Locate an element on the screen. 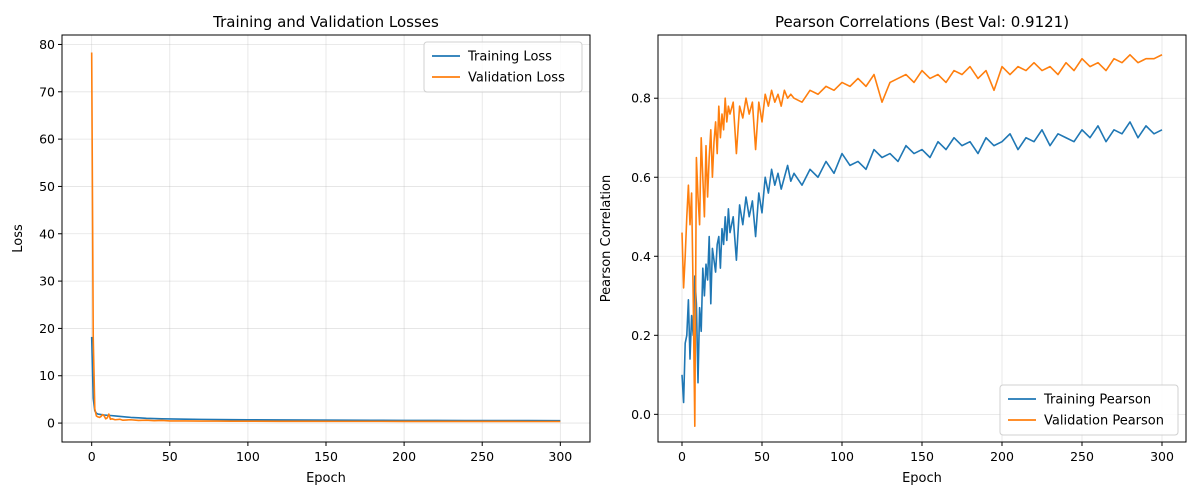 Image resolution: width=1200 pixels, height=500 pixels. y-tick-label: 70 is located at coordinates (47, 91).